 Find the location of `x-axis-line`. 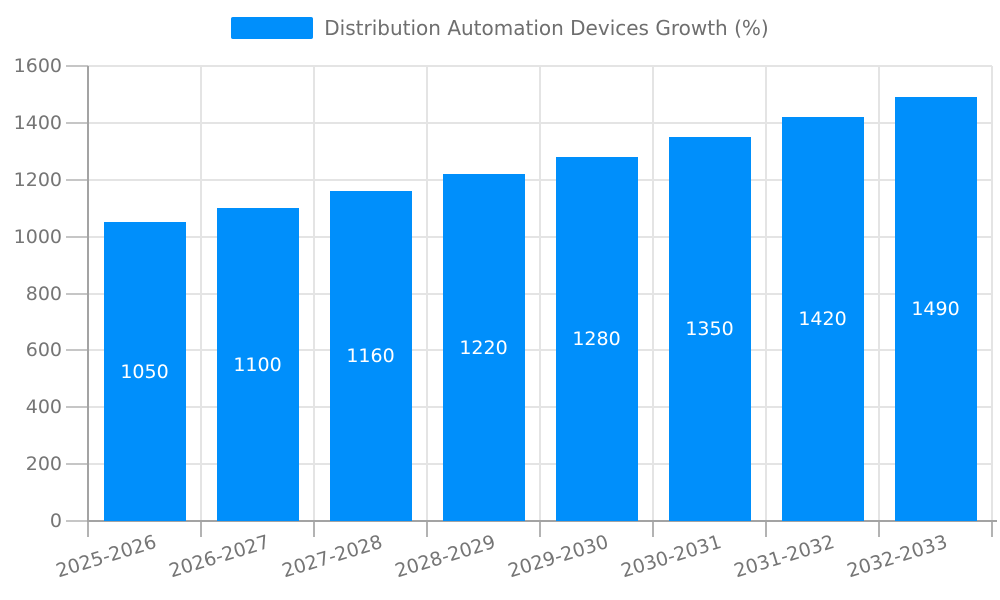

x-axis-line is located at coordinates (542, 521).